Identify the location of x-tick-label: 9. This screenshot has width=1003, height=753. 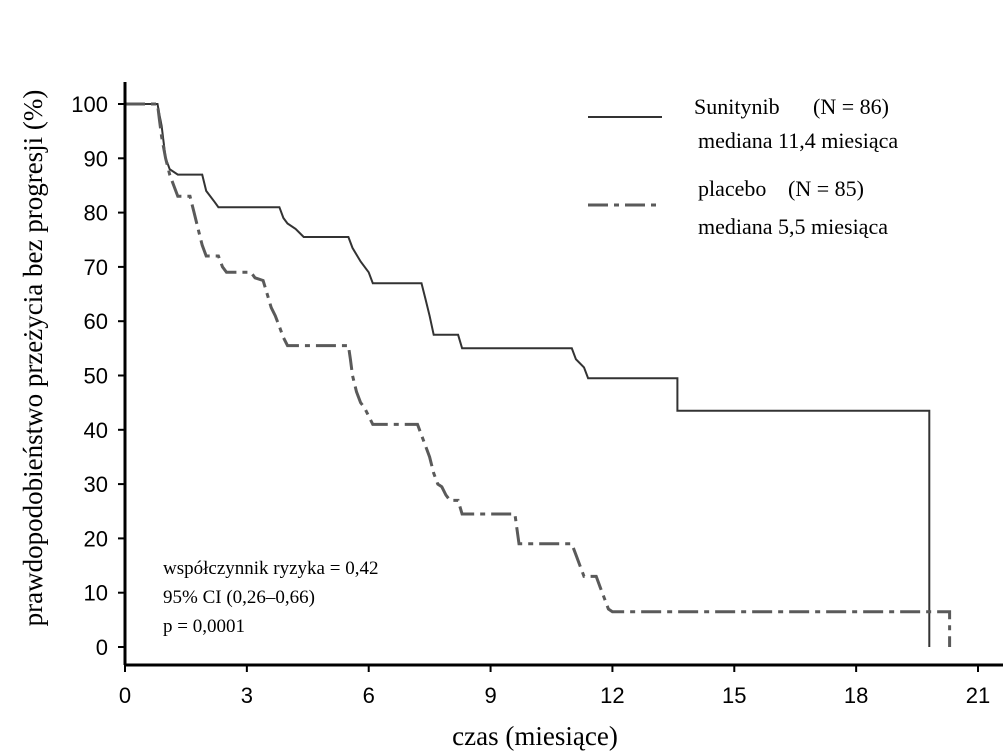
(490, 695).